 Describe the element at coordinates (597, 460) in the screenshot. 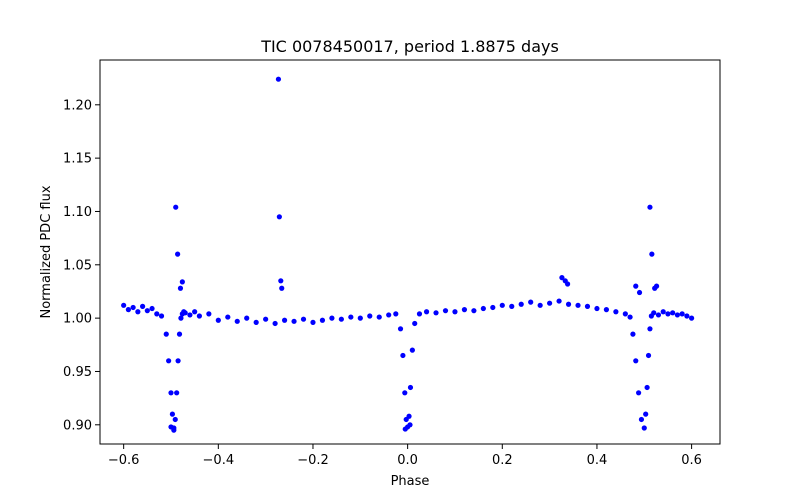

I see `x-tick-label: 0.4` at that location.